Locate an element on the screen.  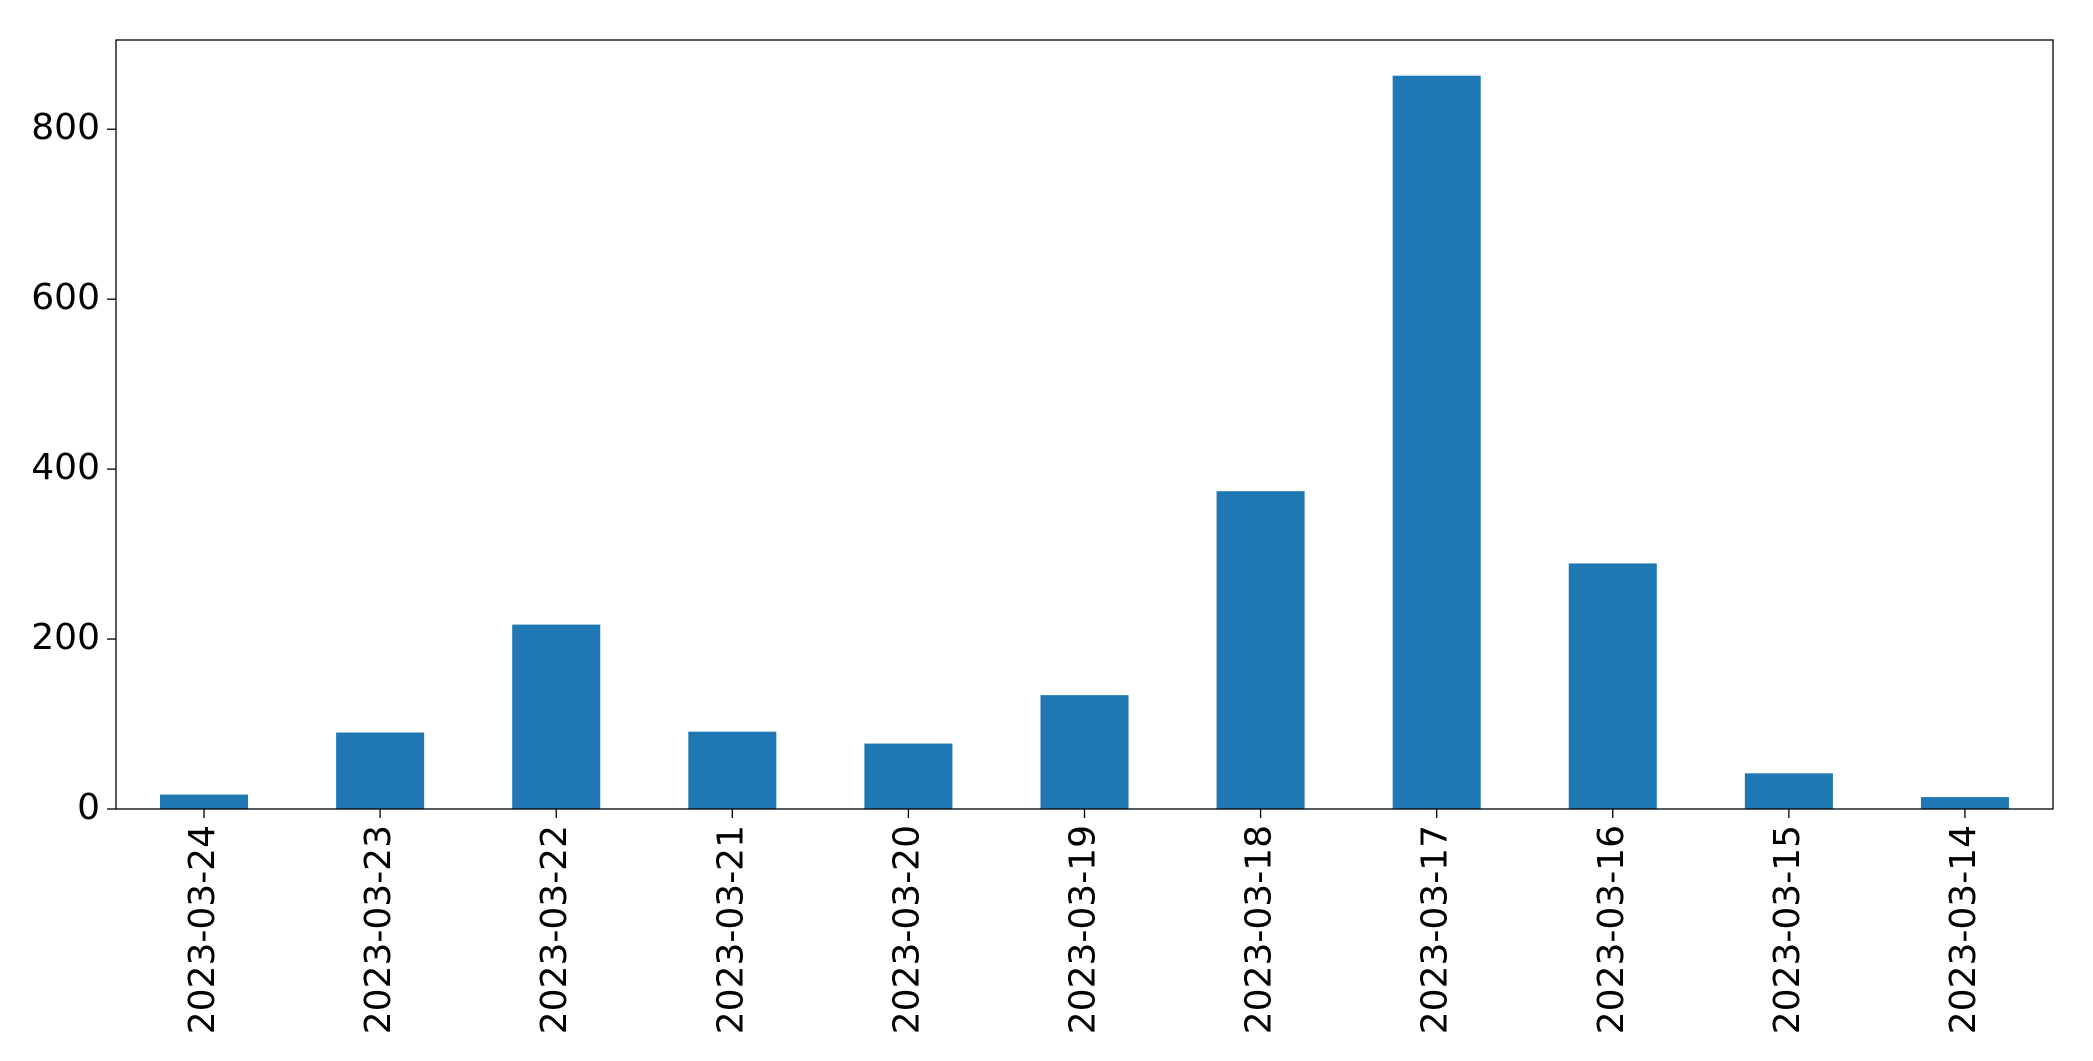
x-tick-label: 2023-03-20 is located at coordinates (906, 929).